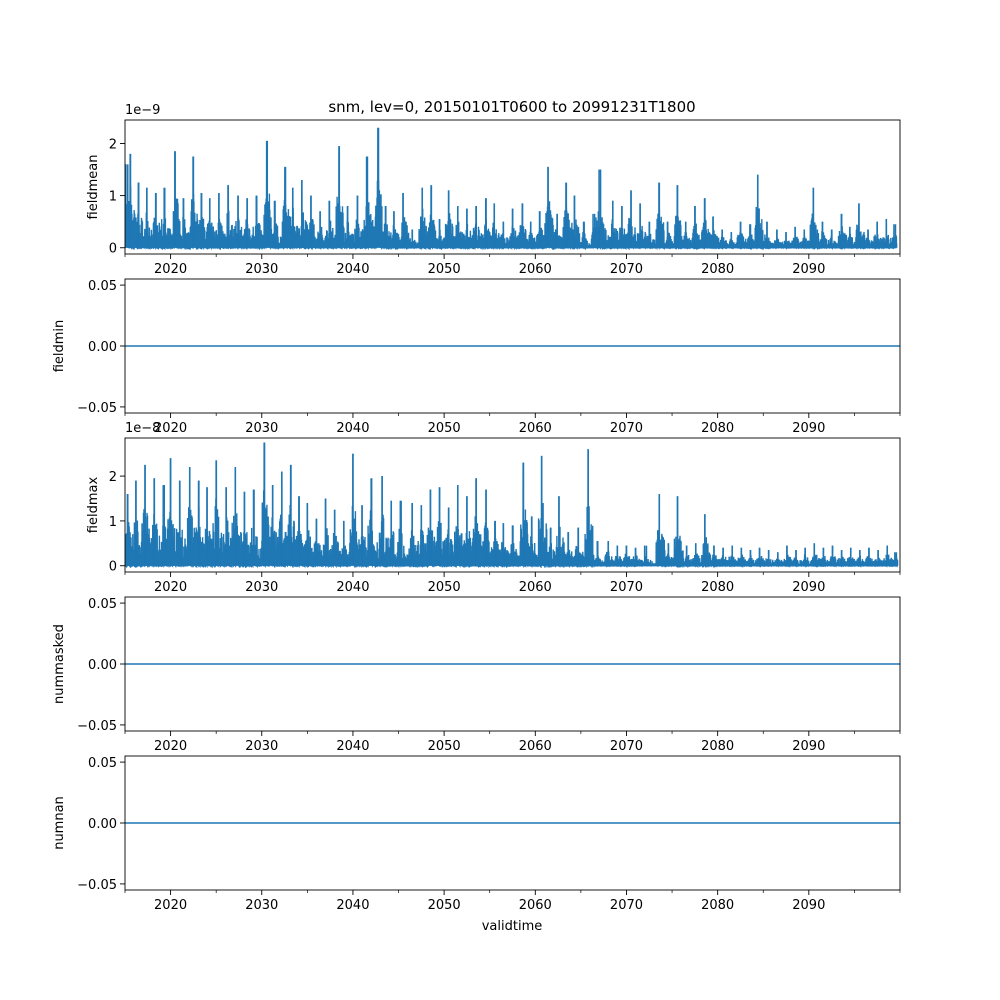 The image size is (1000, 1000). What do you see at coordinates (170, 905) in the screenshot?
I see `x-tick-label-numnan-2020: 2020` at bounding box center [170, 905].